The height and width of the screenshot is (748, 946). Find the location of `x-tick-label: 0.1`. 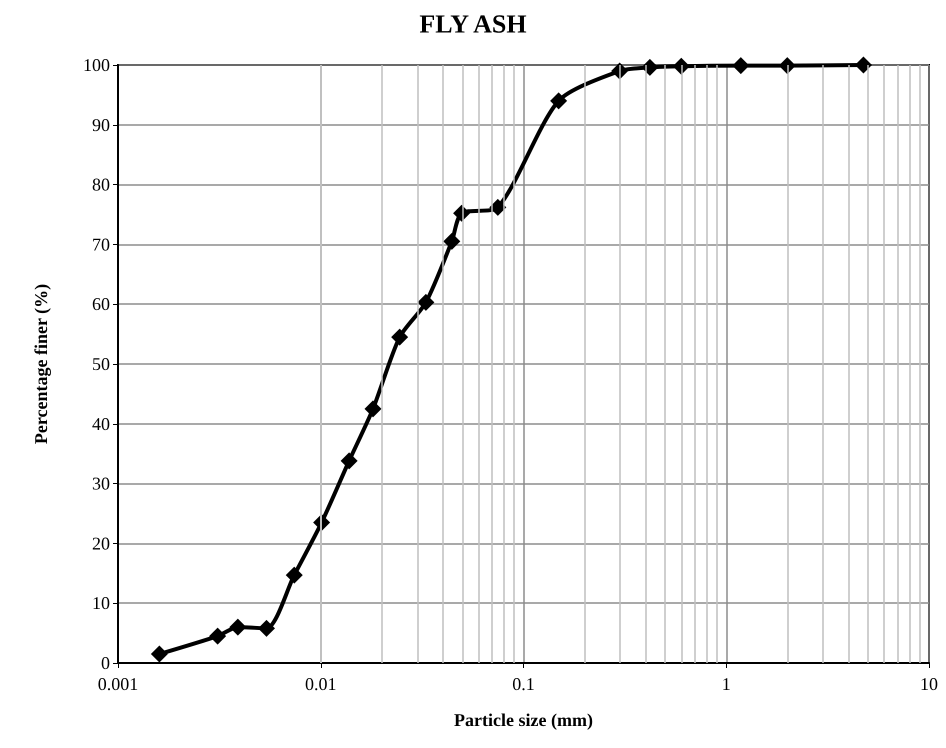

x-tick-label: 0.1 is located at coordinates (523, 684).